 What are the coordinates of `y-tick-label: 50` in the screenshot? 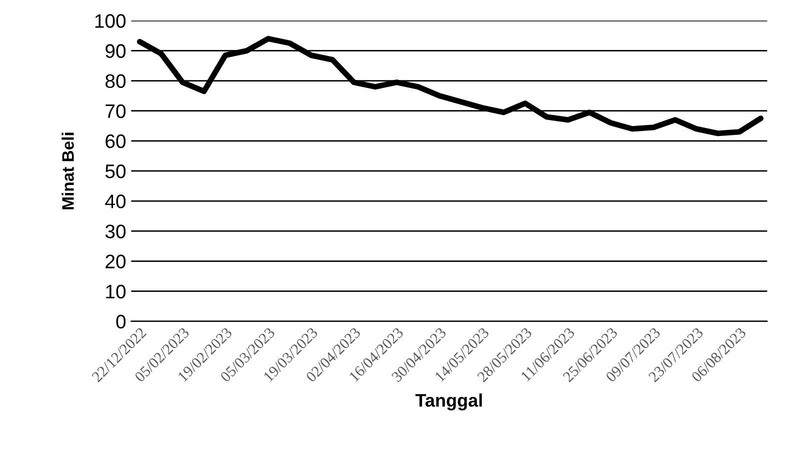 It's located at (115, 171).